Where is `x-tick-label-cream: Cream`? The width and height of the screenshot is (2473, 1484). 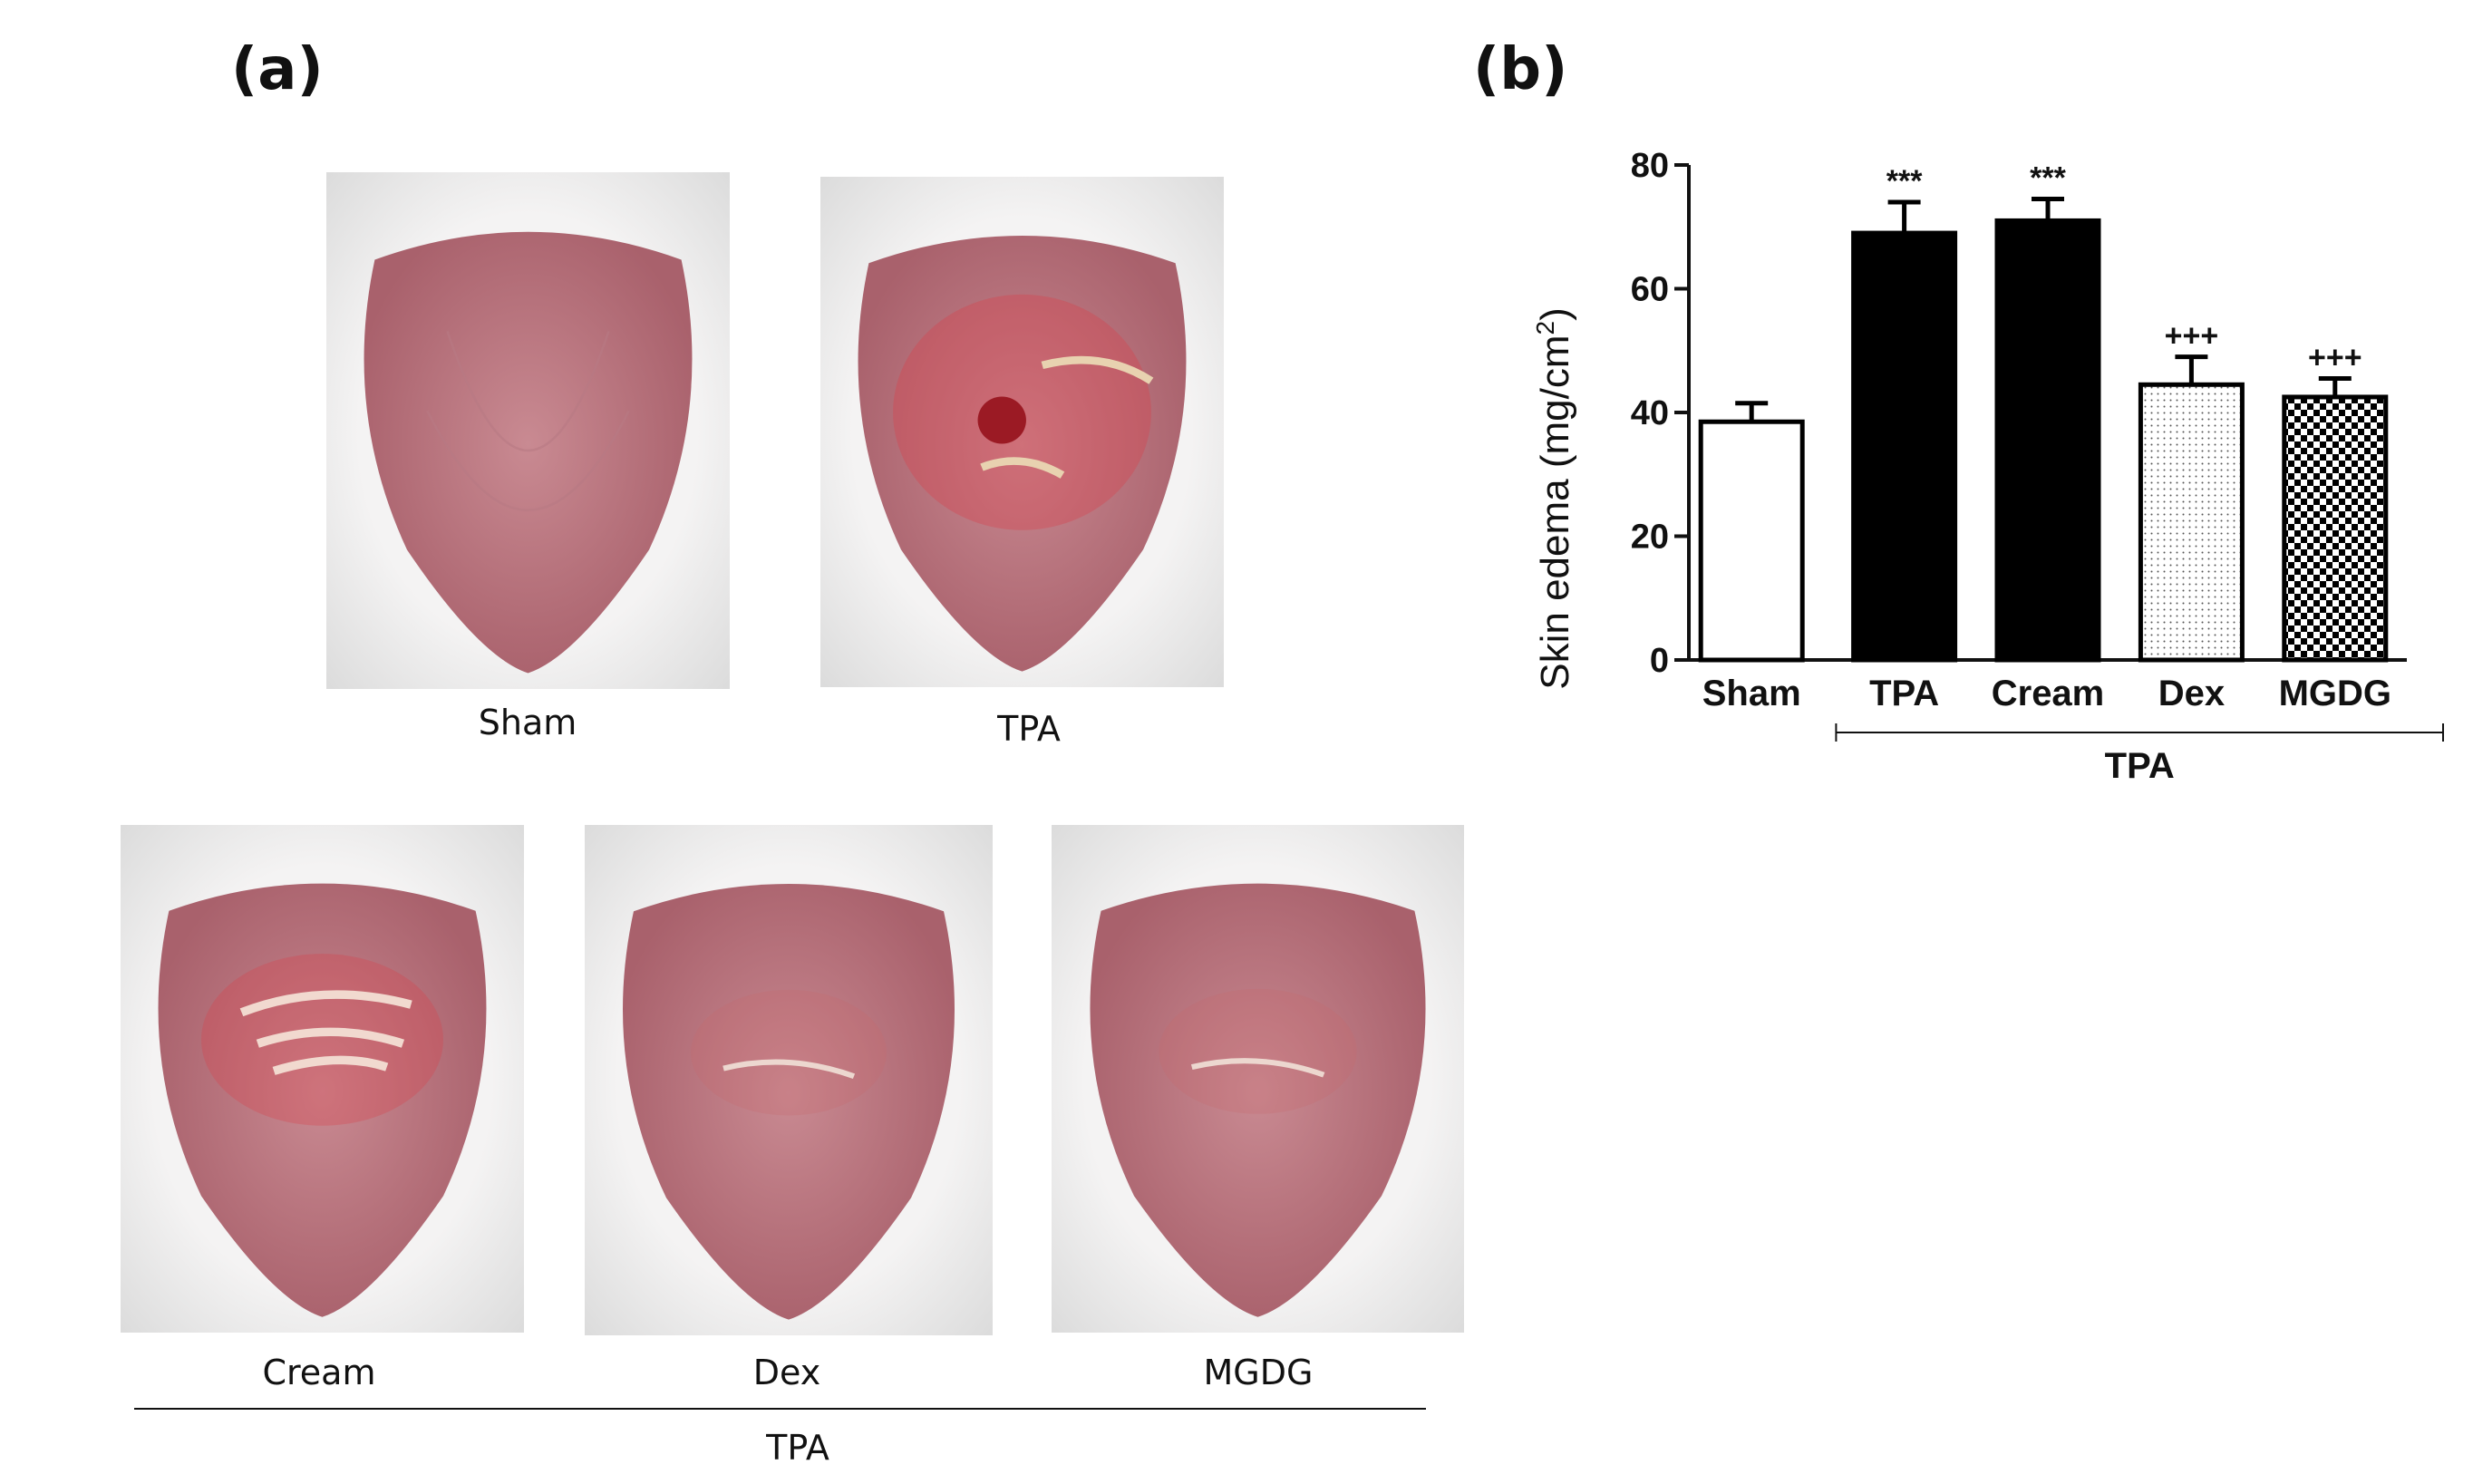
x-tick-label-cream: Cream is located at coordinates (2048, 693).